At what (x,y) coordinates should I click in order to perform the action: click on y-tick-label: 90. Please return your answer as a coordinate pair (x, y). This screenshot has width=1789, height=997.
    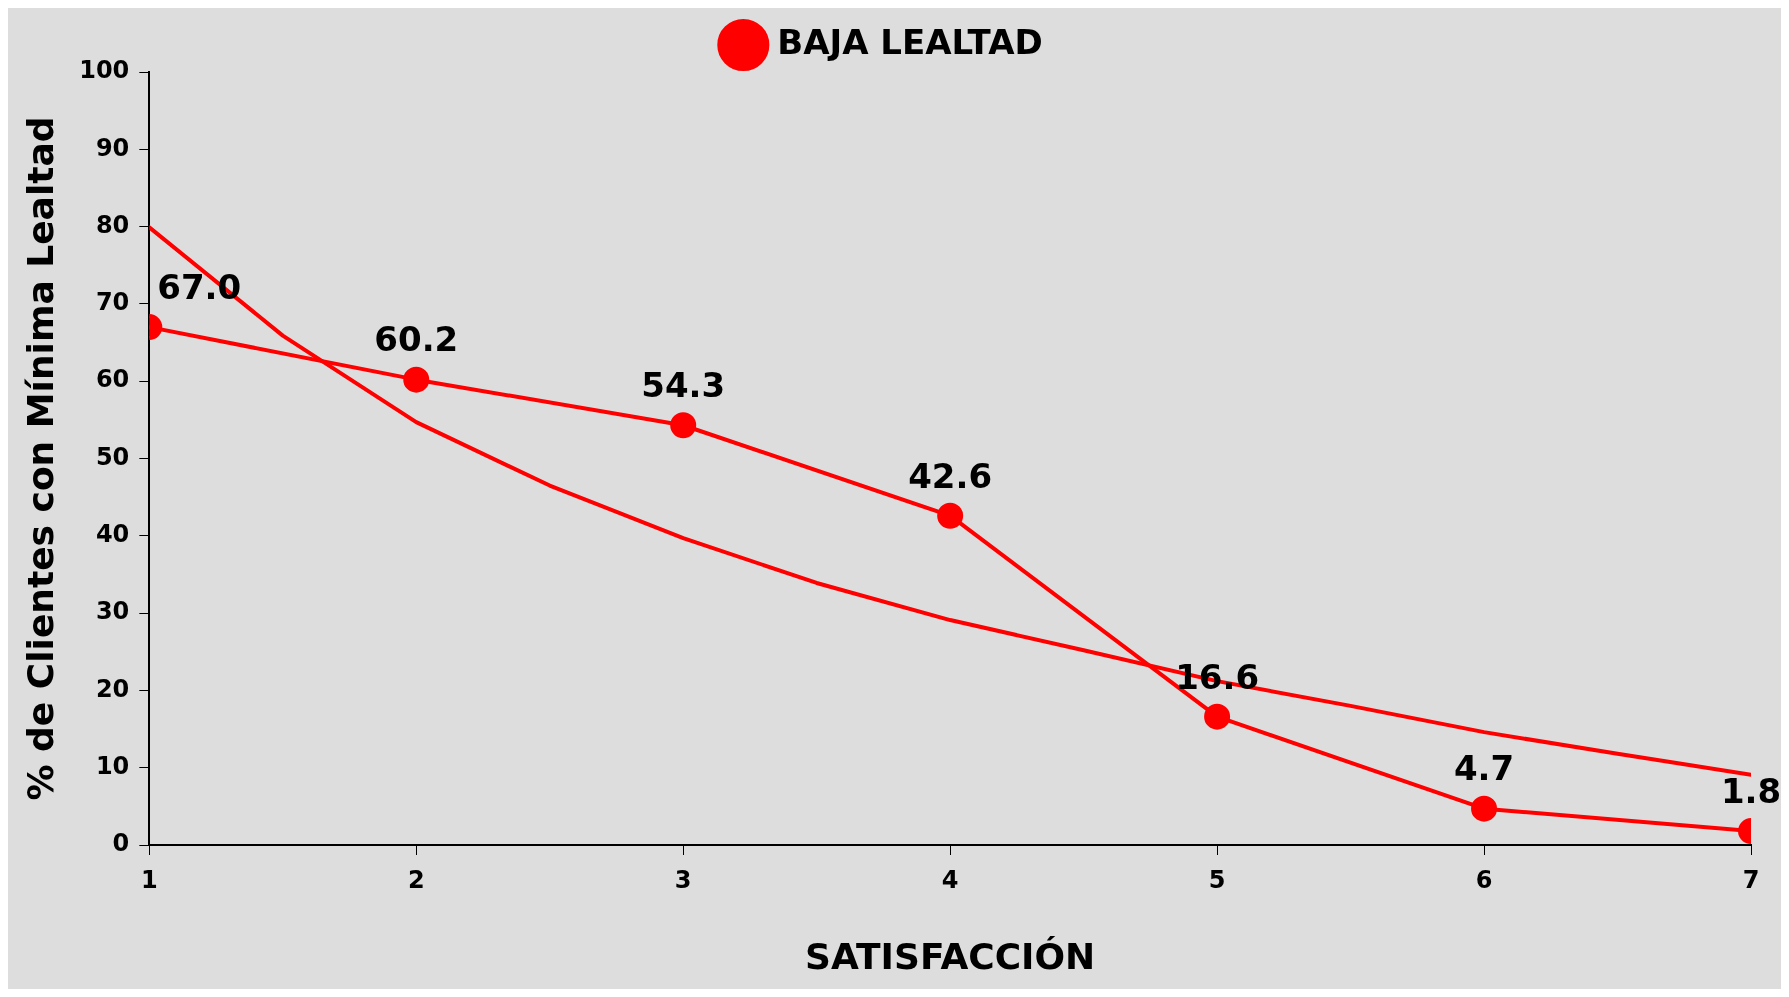
    Looking at the image, I should click on (112, 147).